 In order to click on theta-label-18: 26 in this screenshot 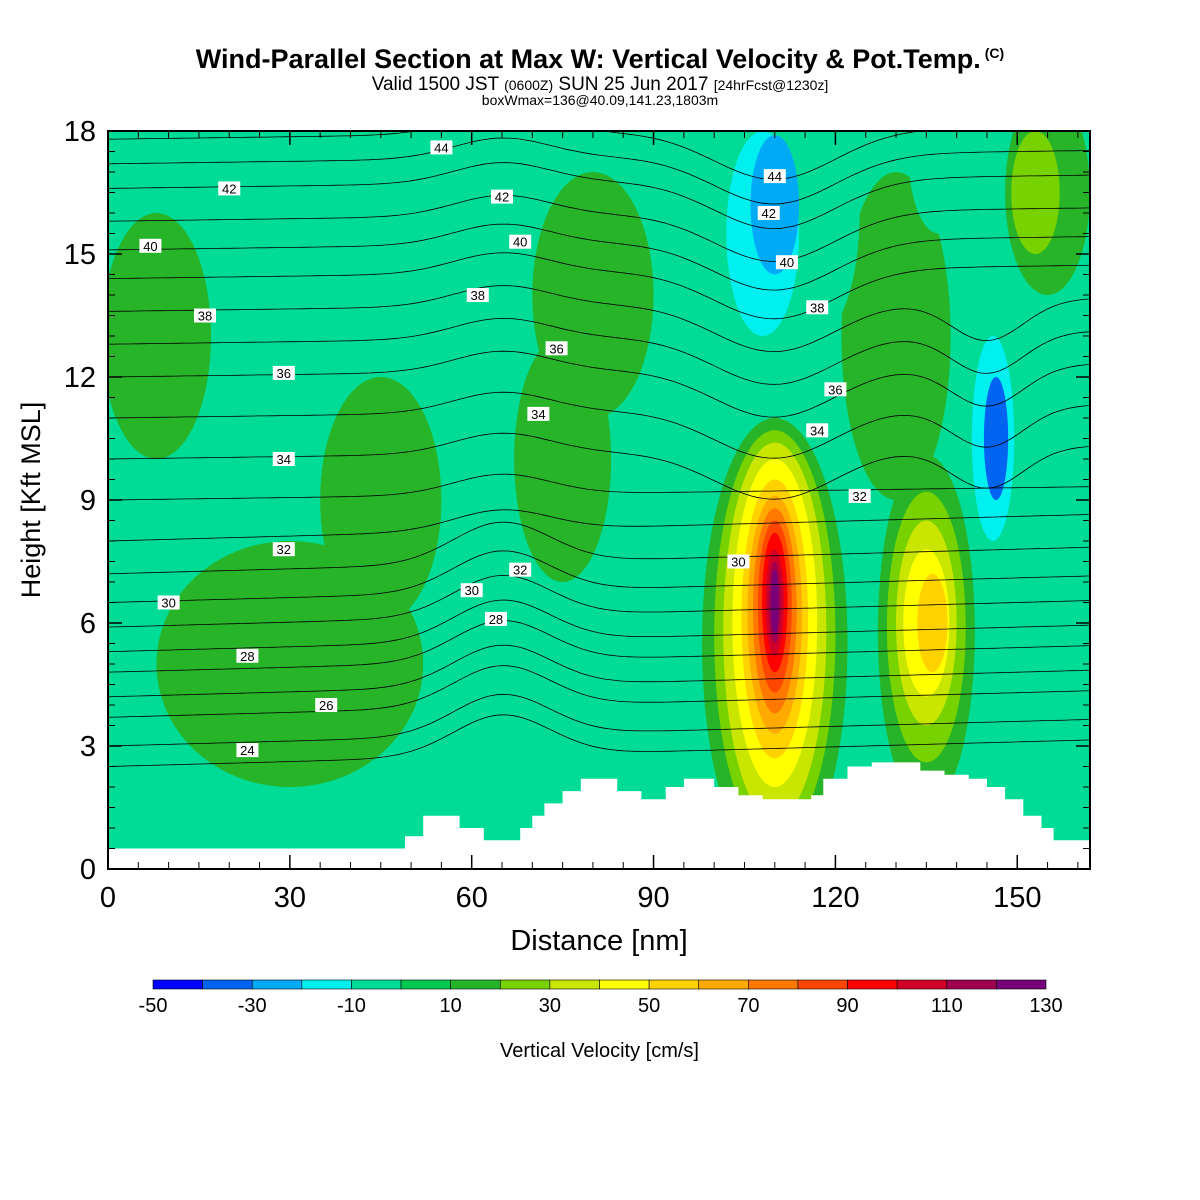, I will do `click(326, 705)`.